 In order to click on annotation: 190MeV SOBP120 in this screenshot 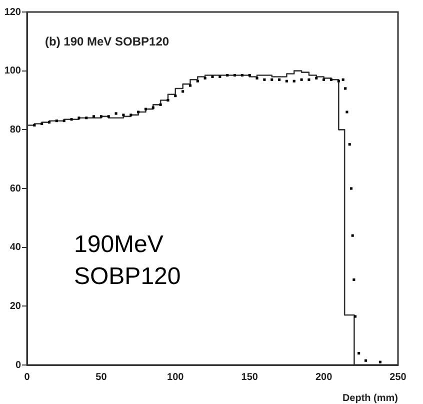, I will do `click(127, 260)`.